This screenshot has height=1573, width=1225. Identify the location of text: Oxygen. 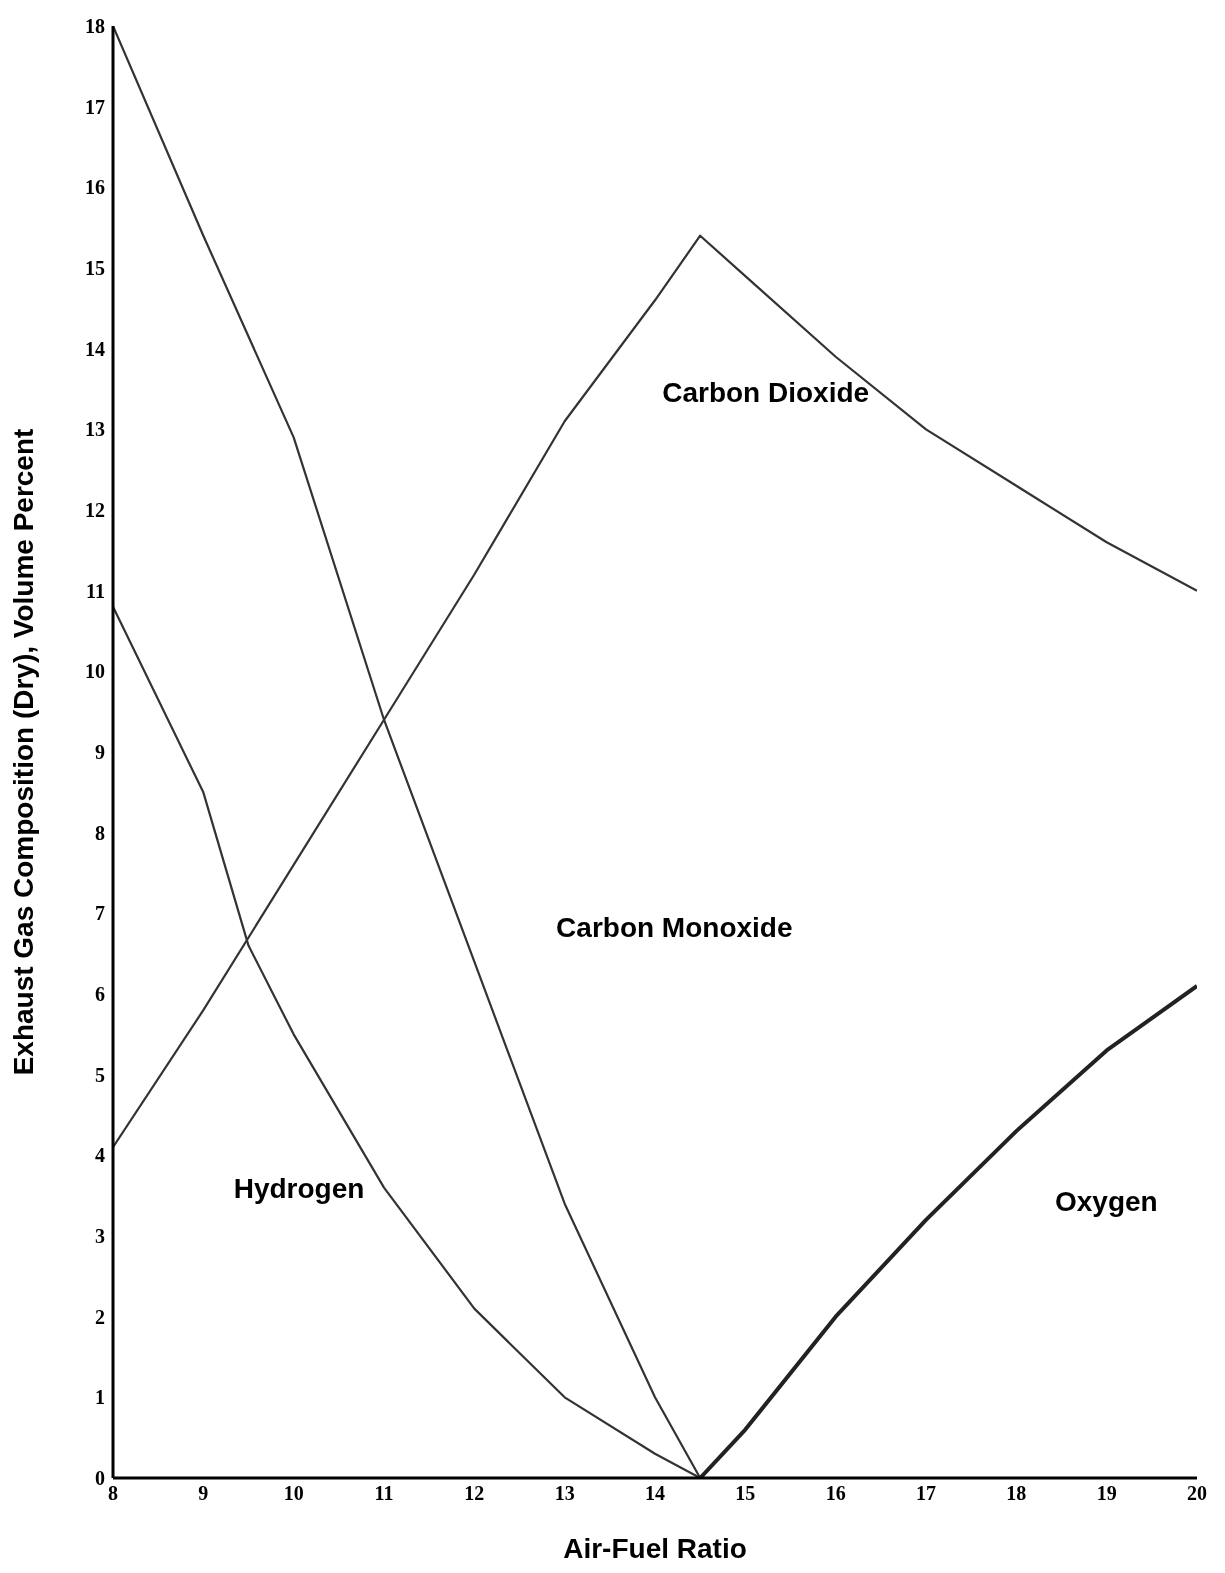
(1106, 1202).